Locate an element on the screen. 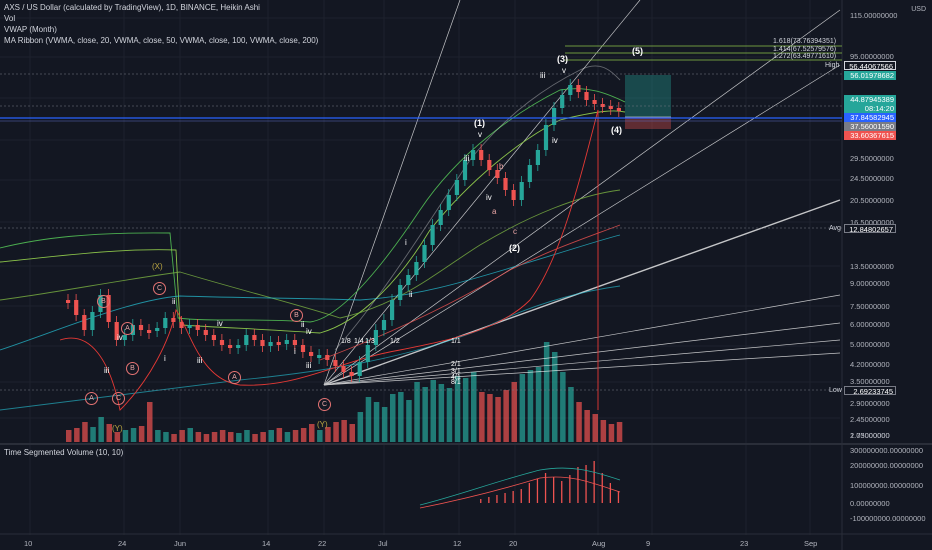  wave-iv-3: iv is located at coordinates (120, 337).